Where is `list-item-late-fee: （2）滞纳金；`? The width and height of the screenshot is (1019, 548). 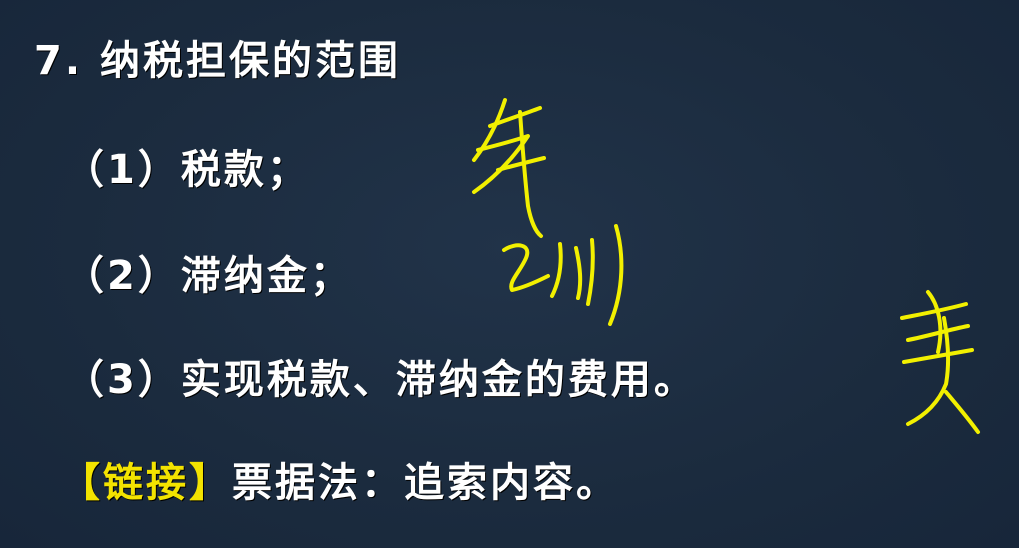
list-item-late-fee: （2）滞纳金； is located at coordinates (208, 276).